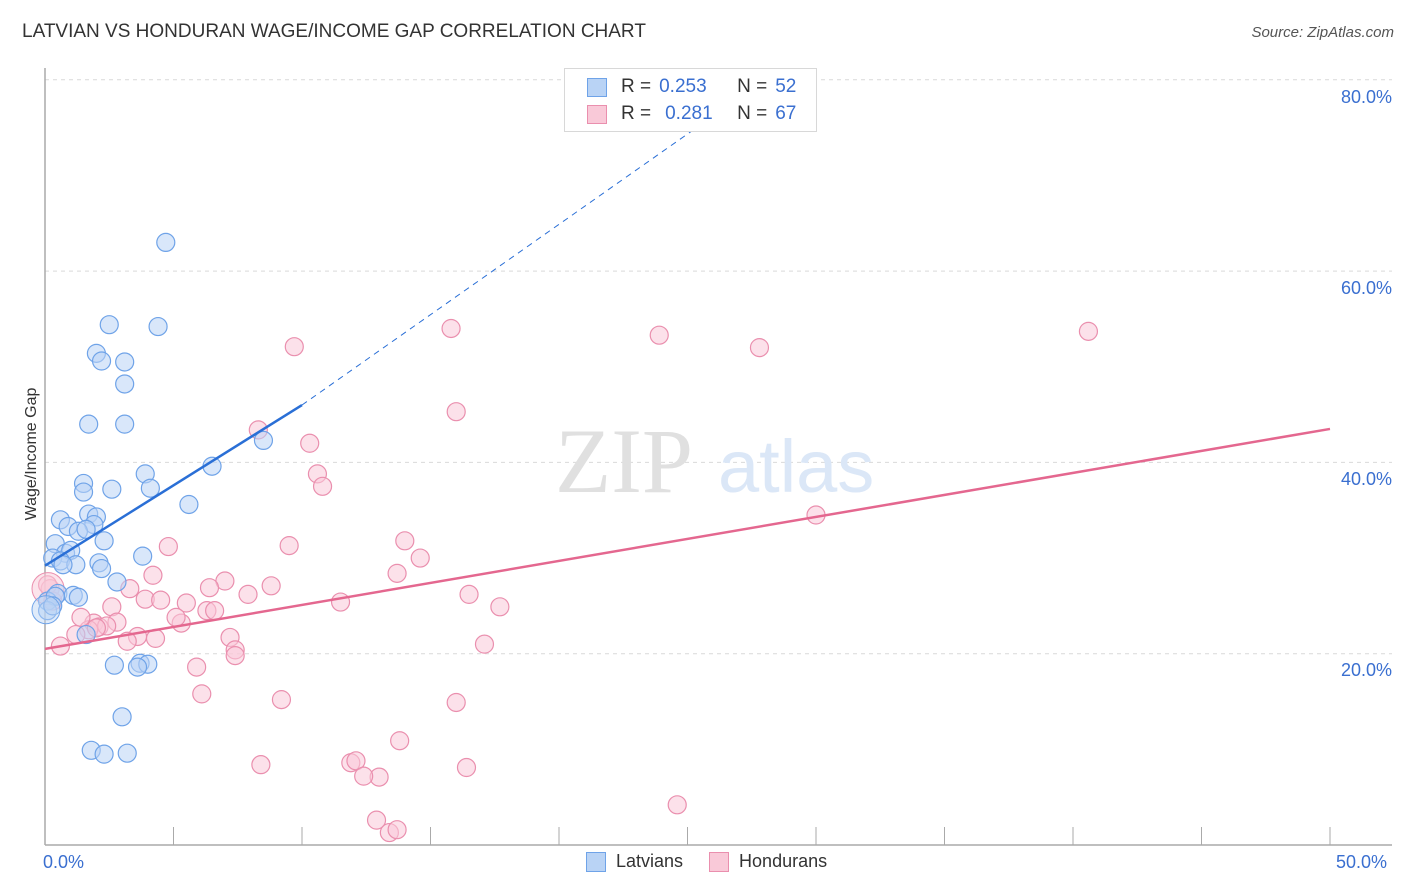 Image resolution: width=1406 pixels, height=892 pixels. Describe the element at coordinates (650, 861) in the screenshot. I see `legend-label: Latvians` at that location.